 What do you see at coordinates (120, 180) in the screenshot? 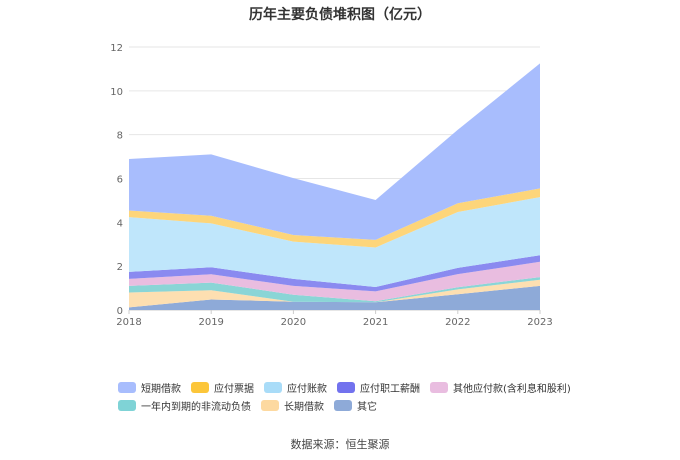
I see `y-tick-label: 6` at bounding box center [120, 180].